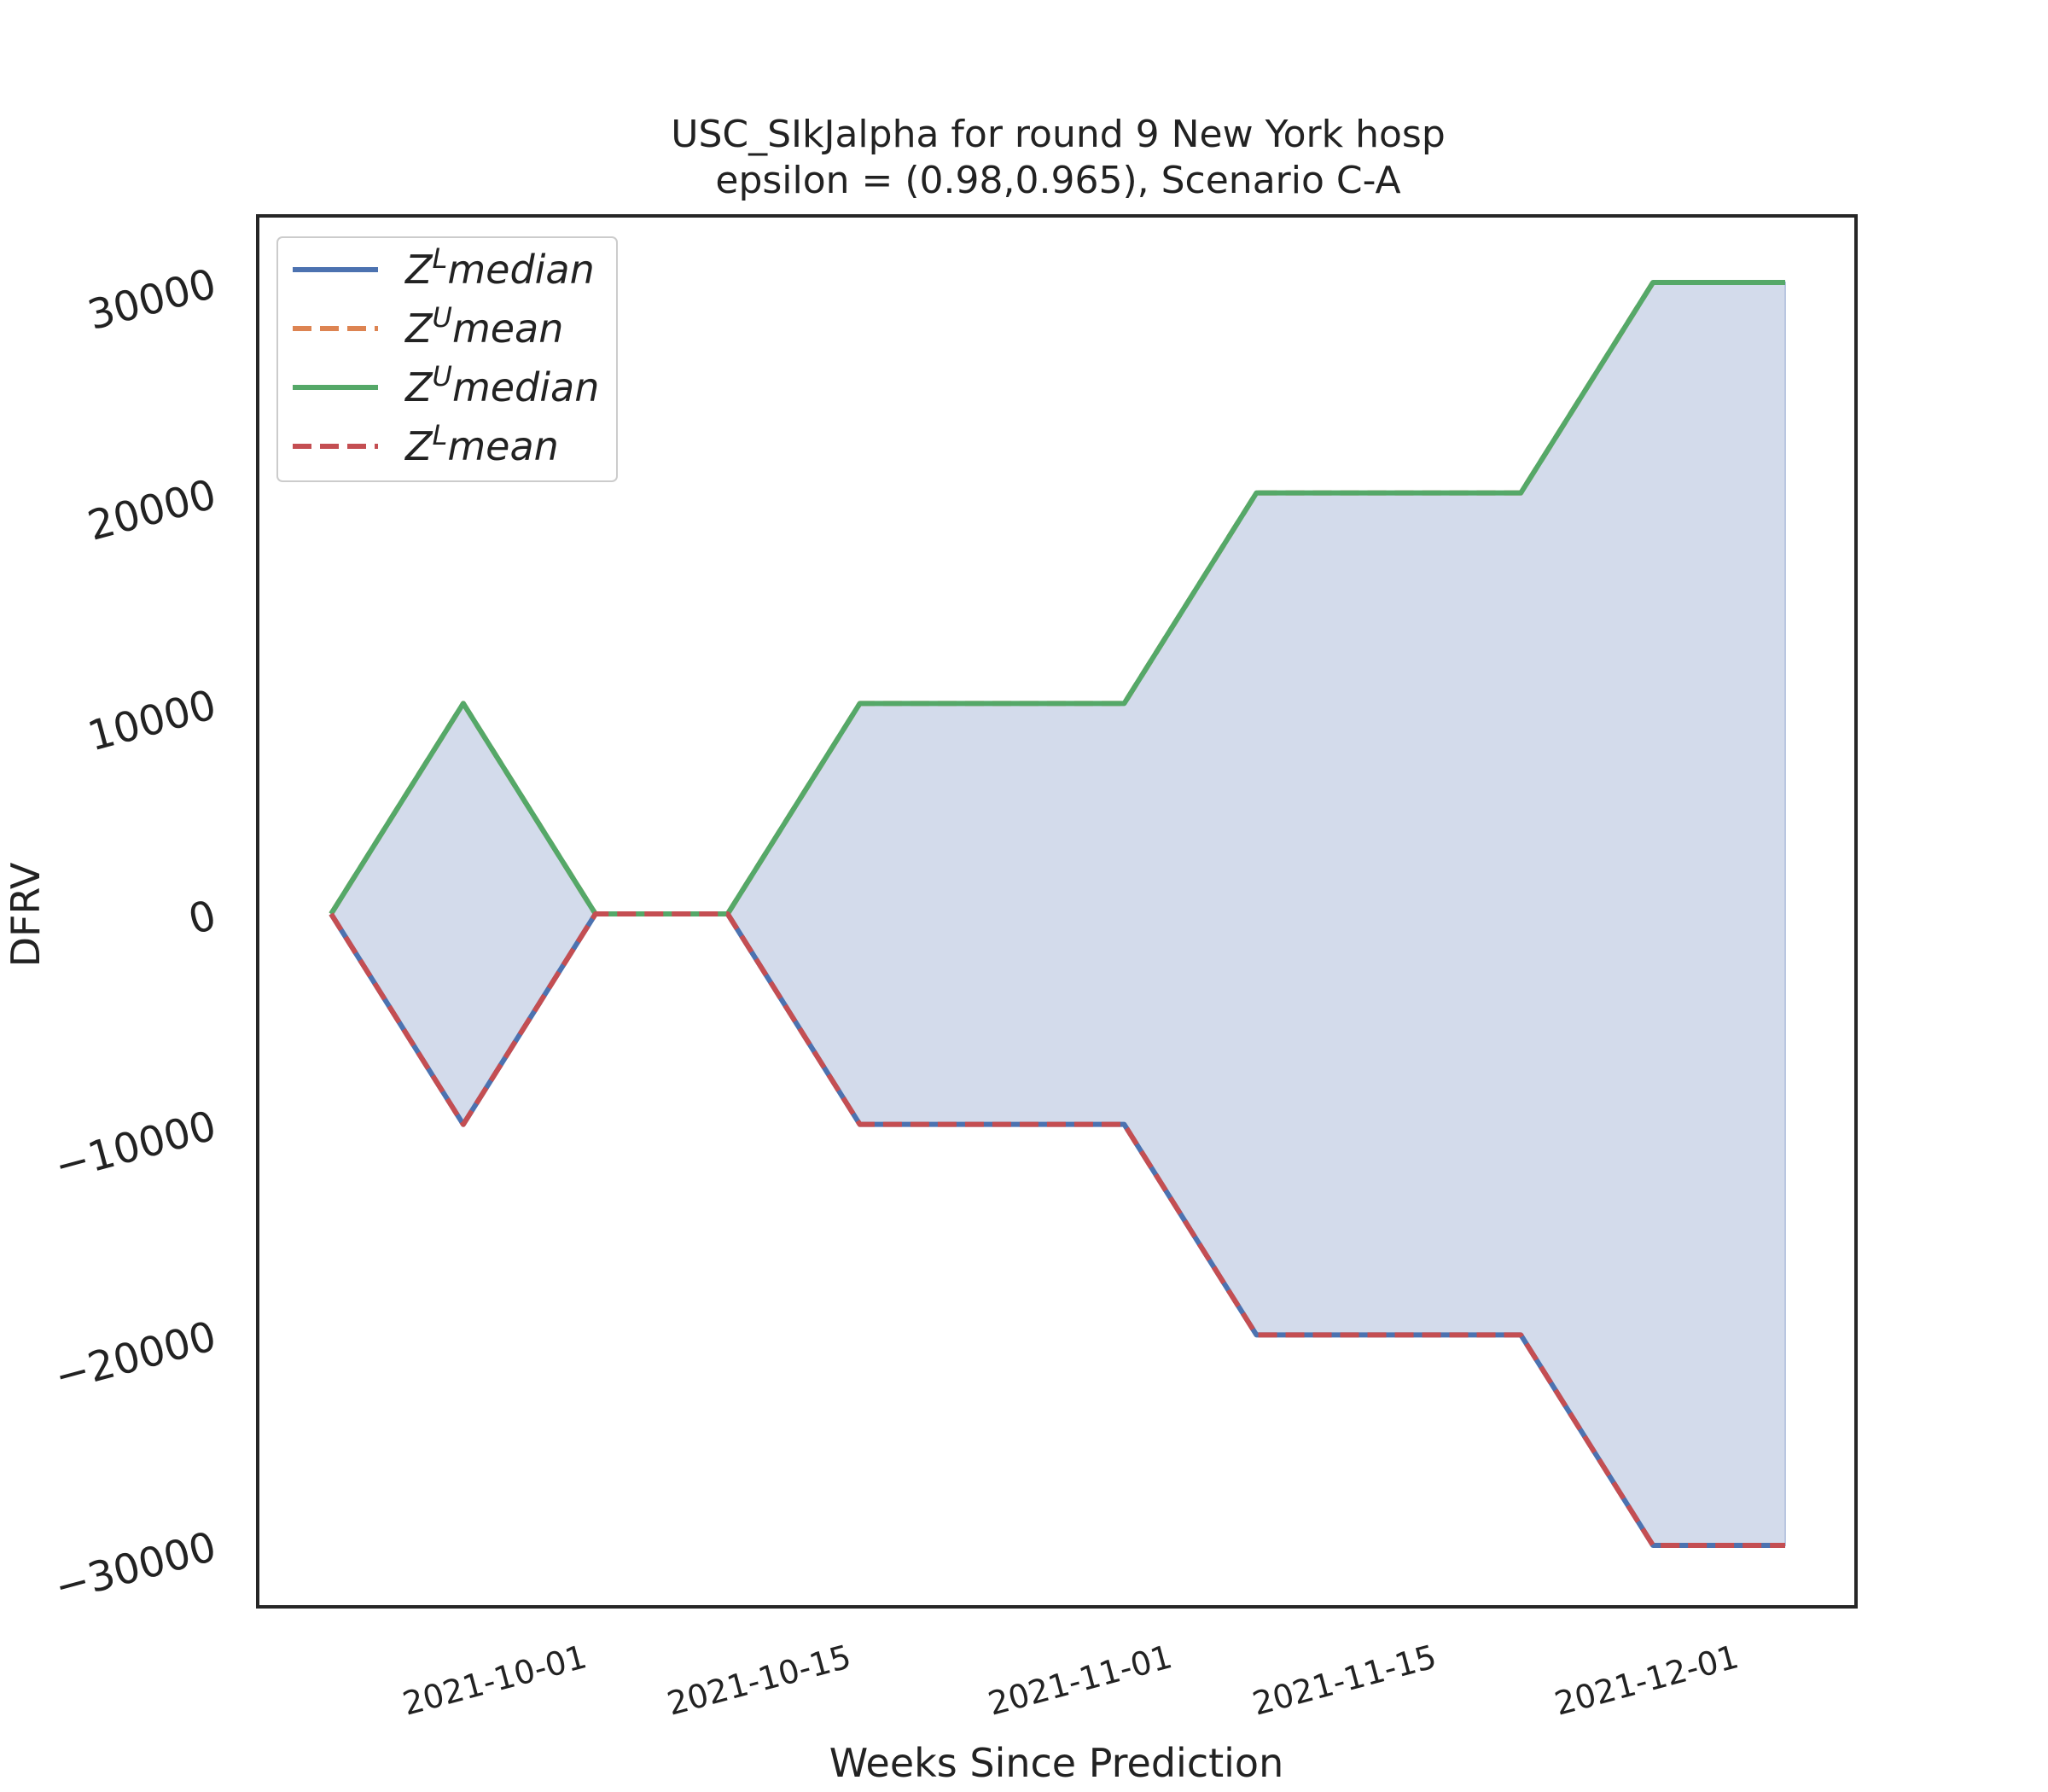 The width and height of the screenshot is (2048, 1792). What do you see at coordinates (202, 918) in the screenshot?
I see `y-tick-label: 0` at bounding box center [202, 918].